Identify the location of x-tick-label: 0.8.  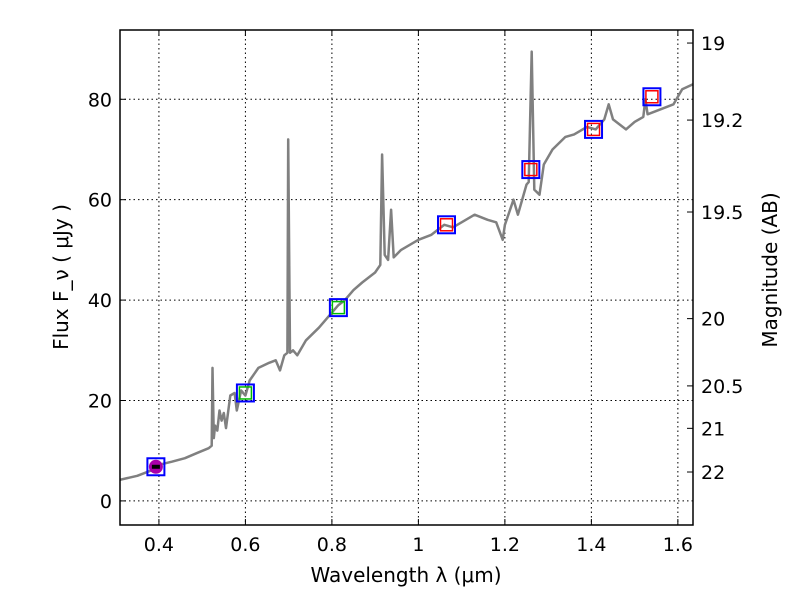
(332, 545).